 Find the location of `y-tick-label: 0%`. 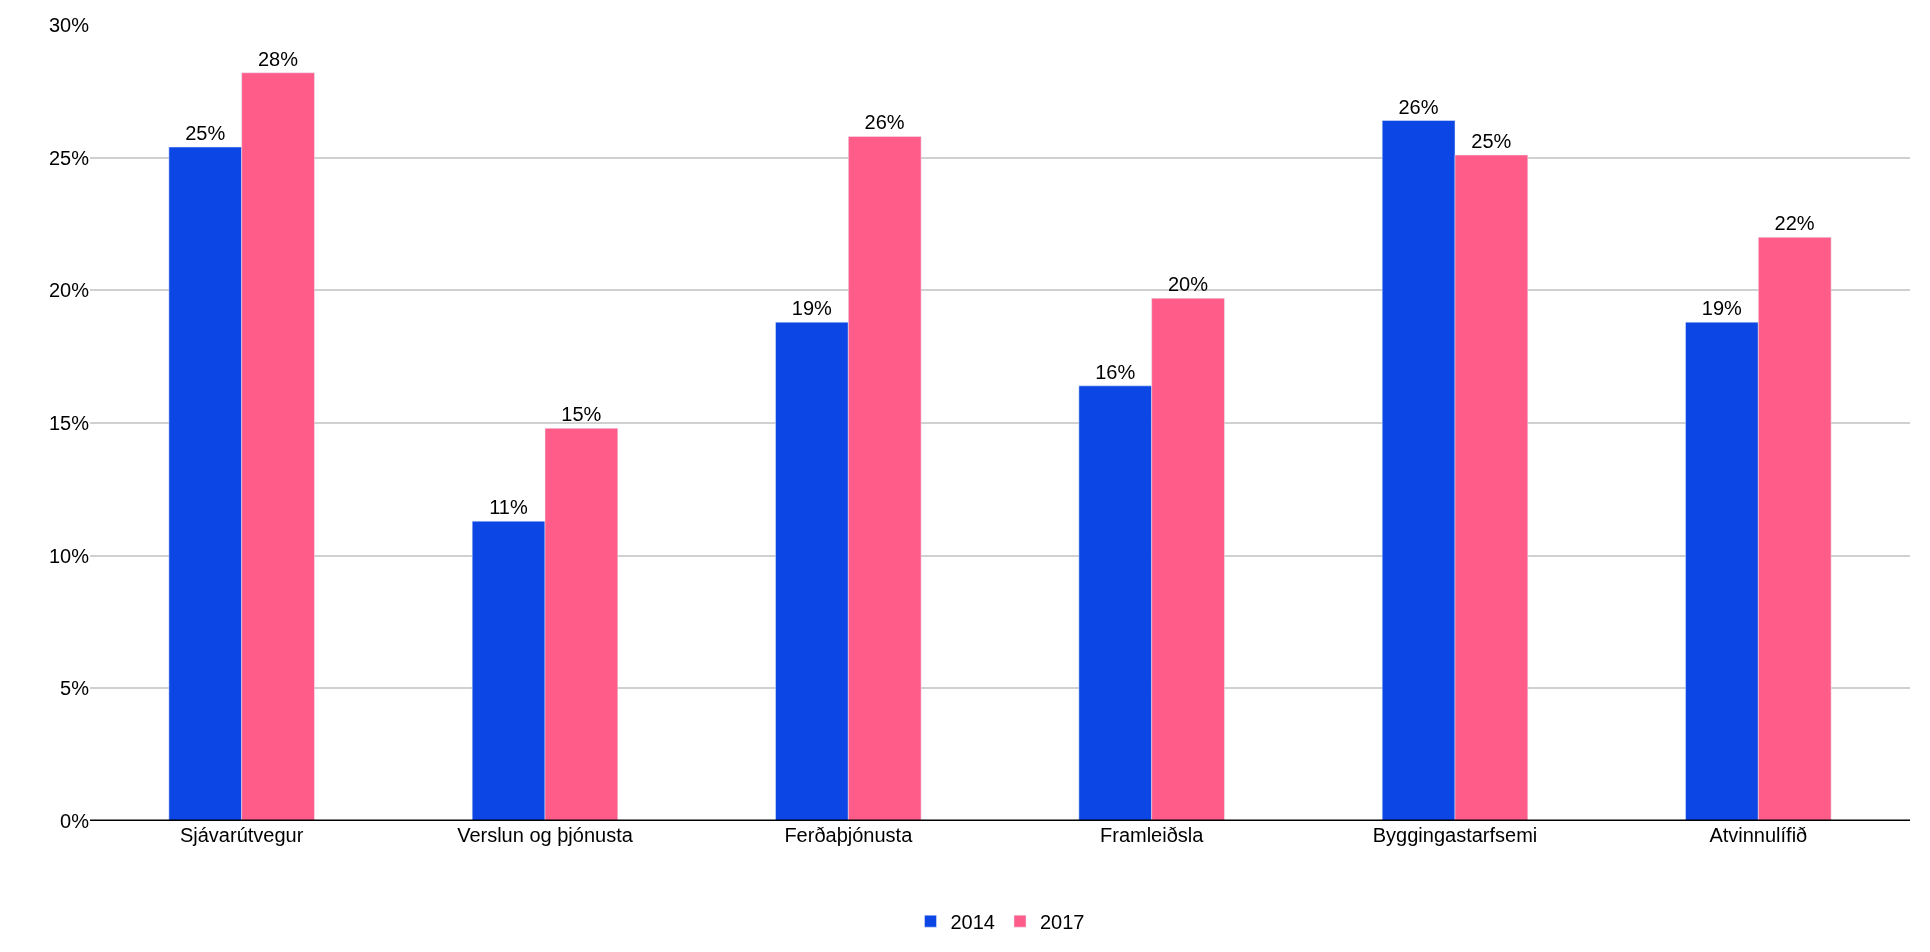

y-tick-label: 0% is located at coordinates (75, 821).